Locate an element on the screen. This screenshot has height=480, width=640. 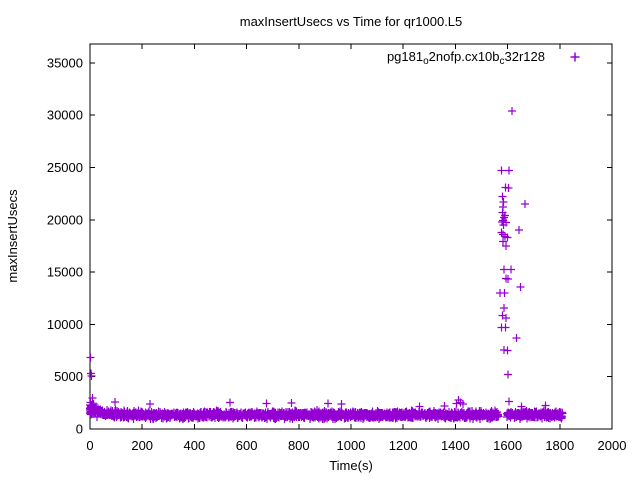
y-tick-label: 35000 is located at coordinates (65, 62).